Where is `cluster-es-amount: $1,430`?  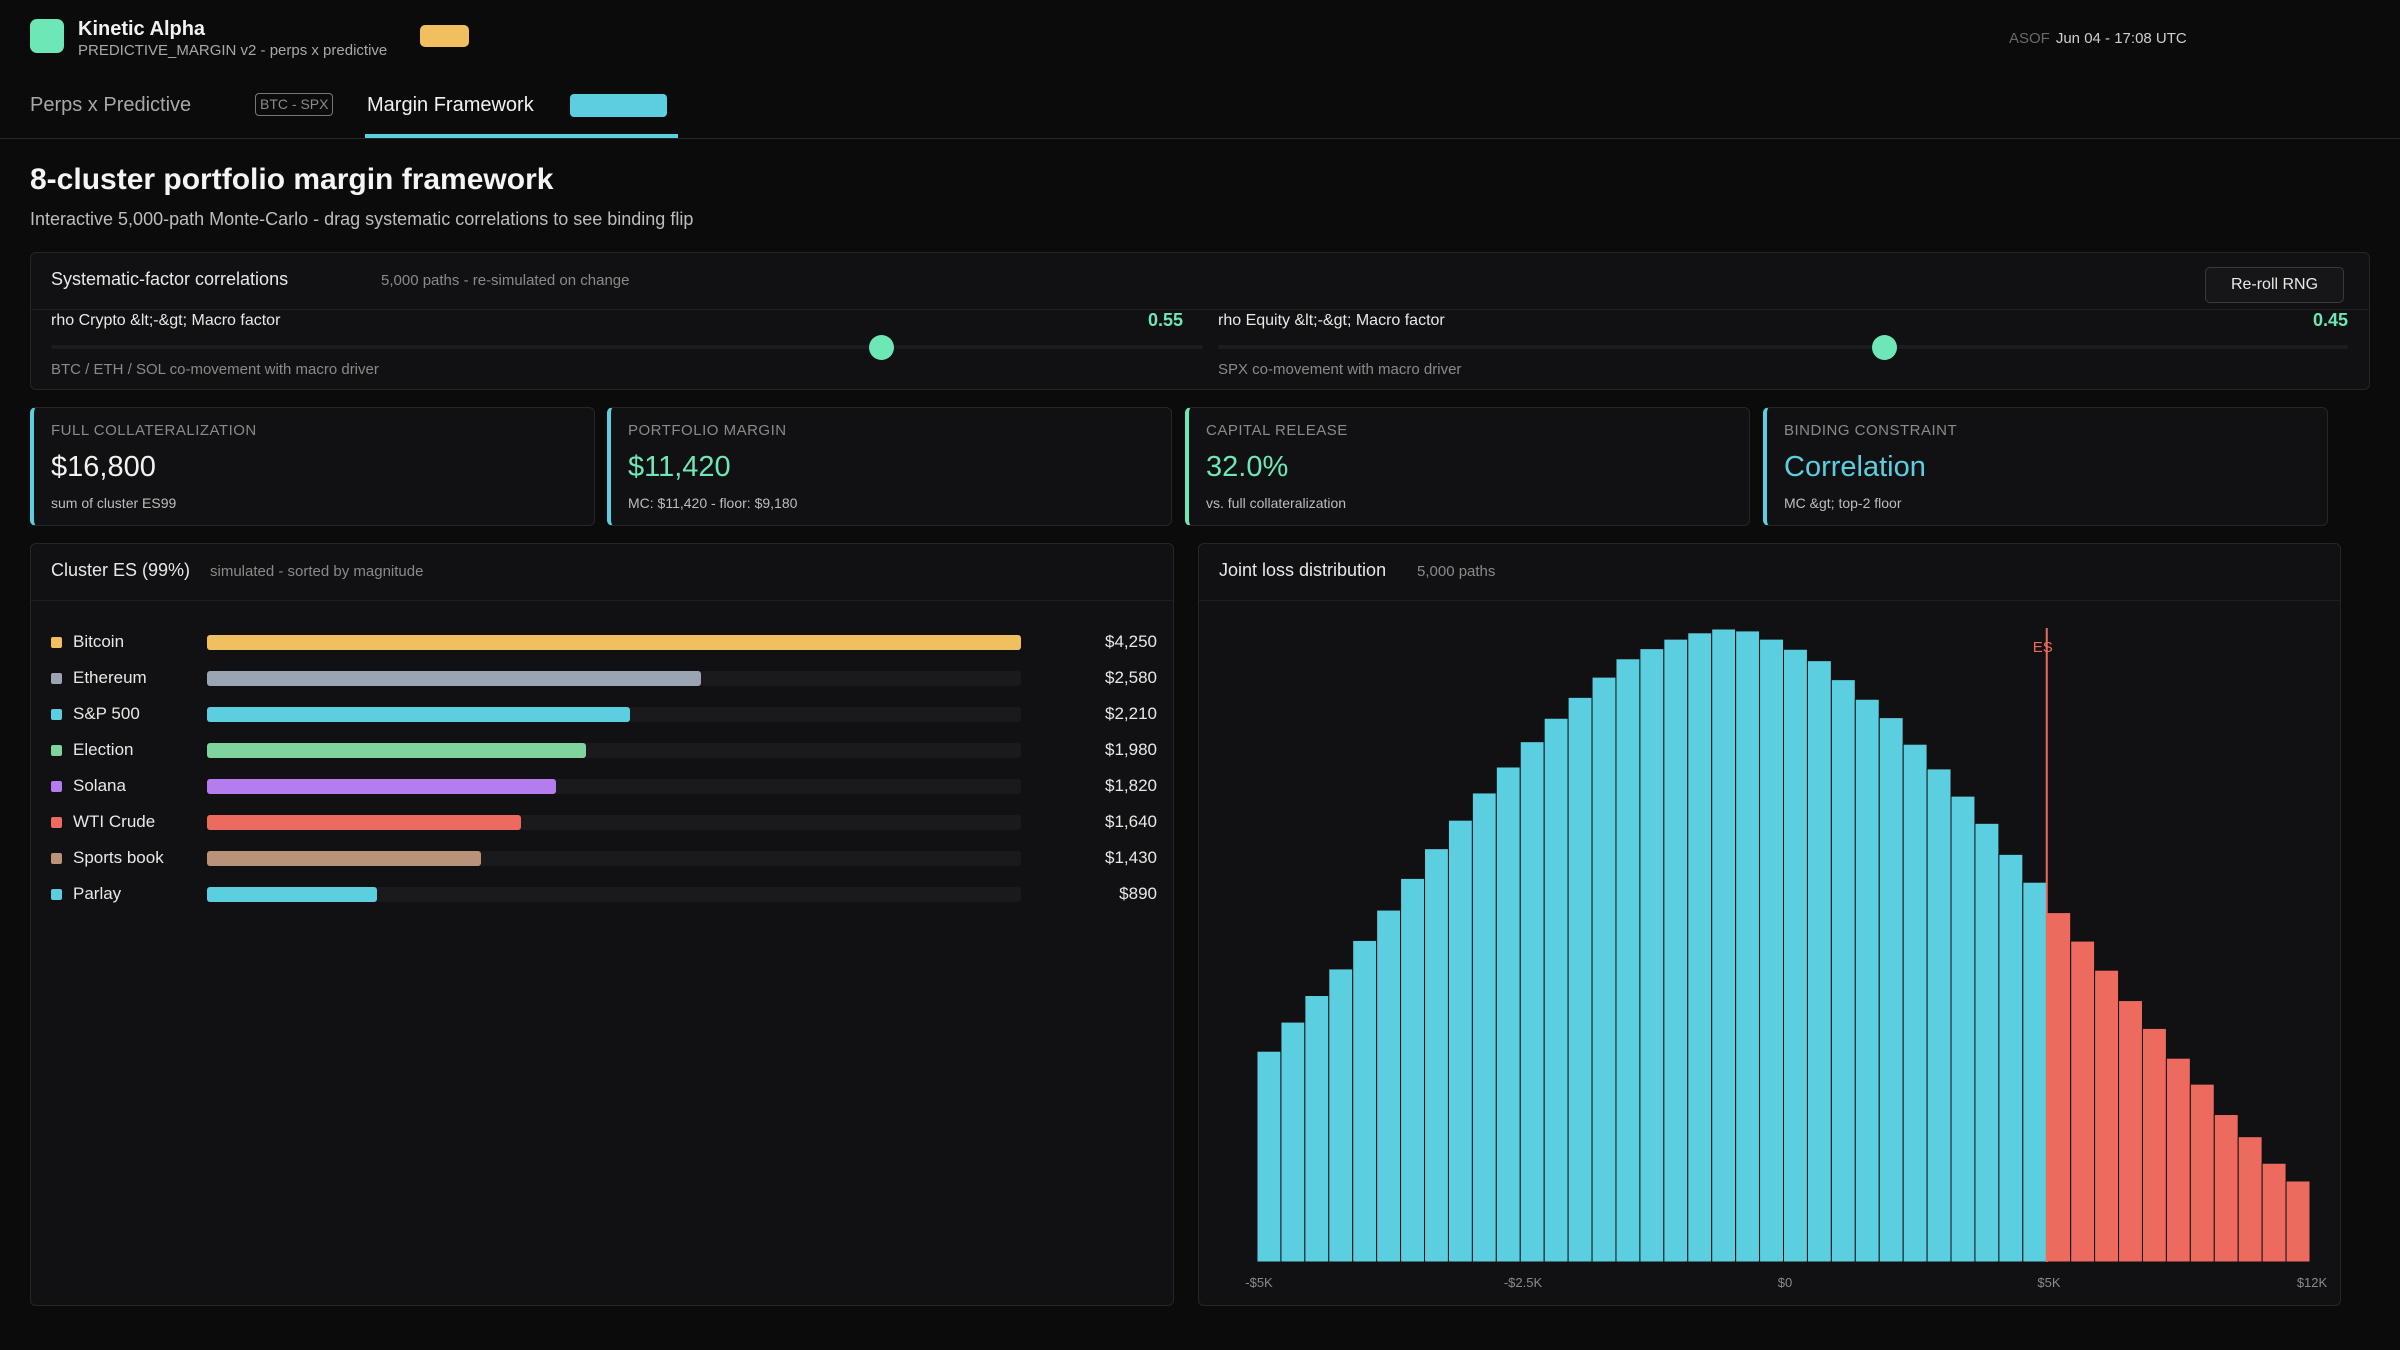
cluster-es-amount: $1,430 is located at coordinates (1131, 857).